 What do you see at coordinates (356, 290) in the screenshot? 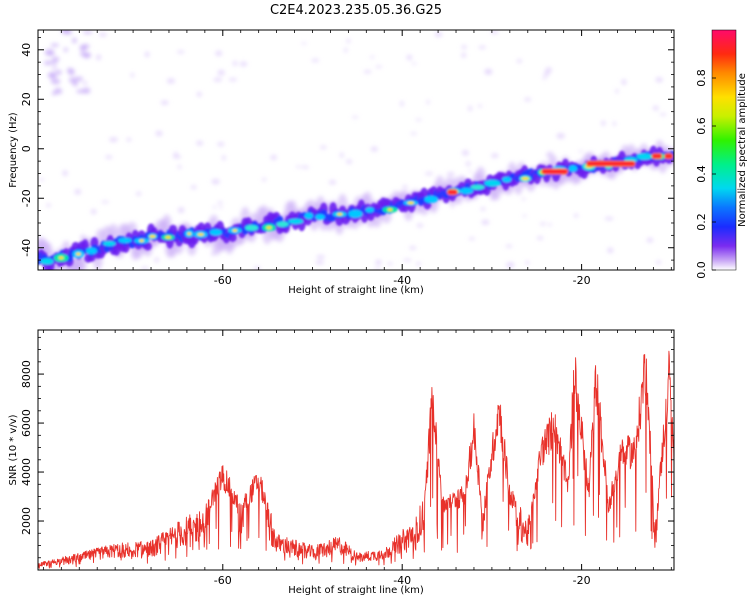
I see `spectrogram-x-axis-label: Height of straight line (km)` at bounding box center [356, 290].